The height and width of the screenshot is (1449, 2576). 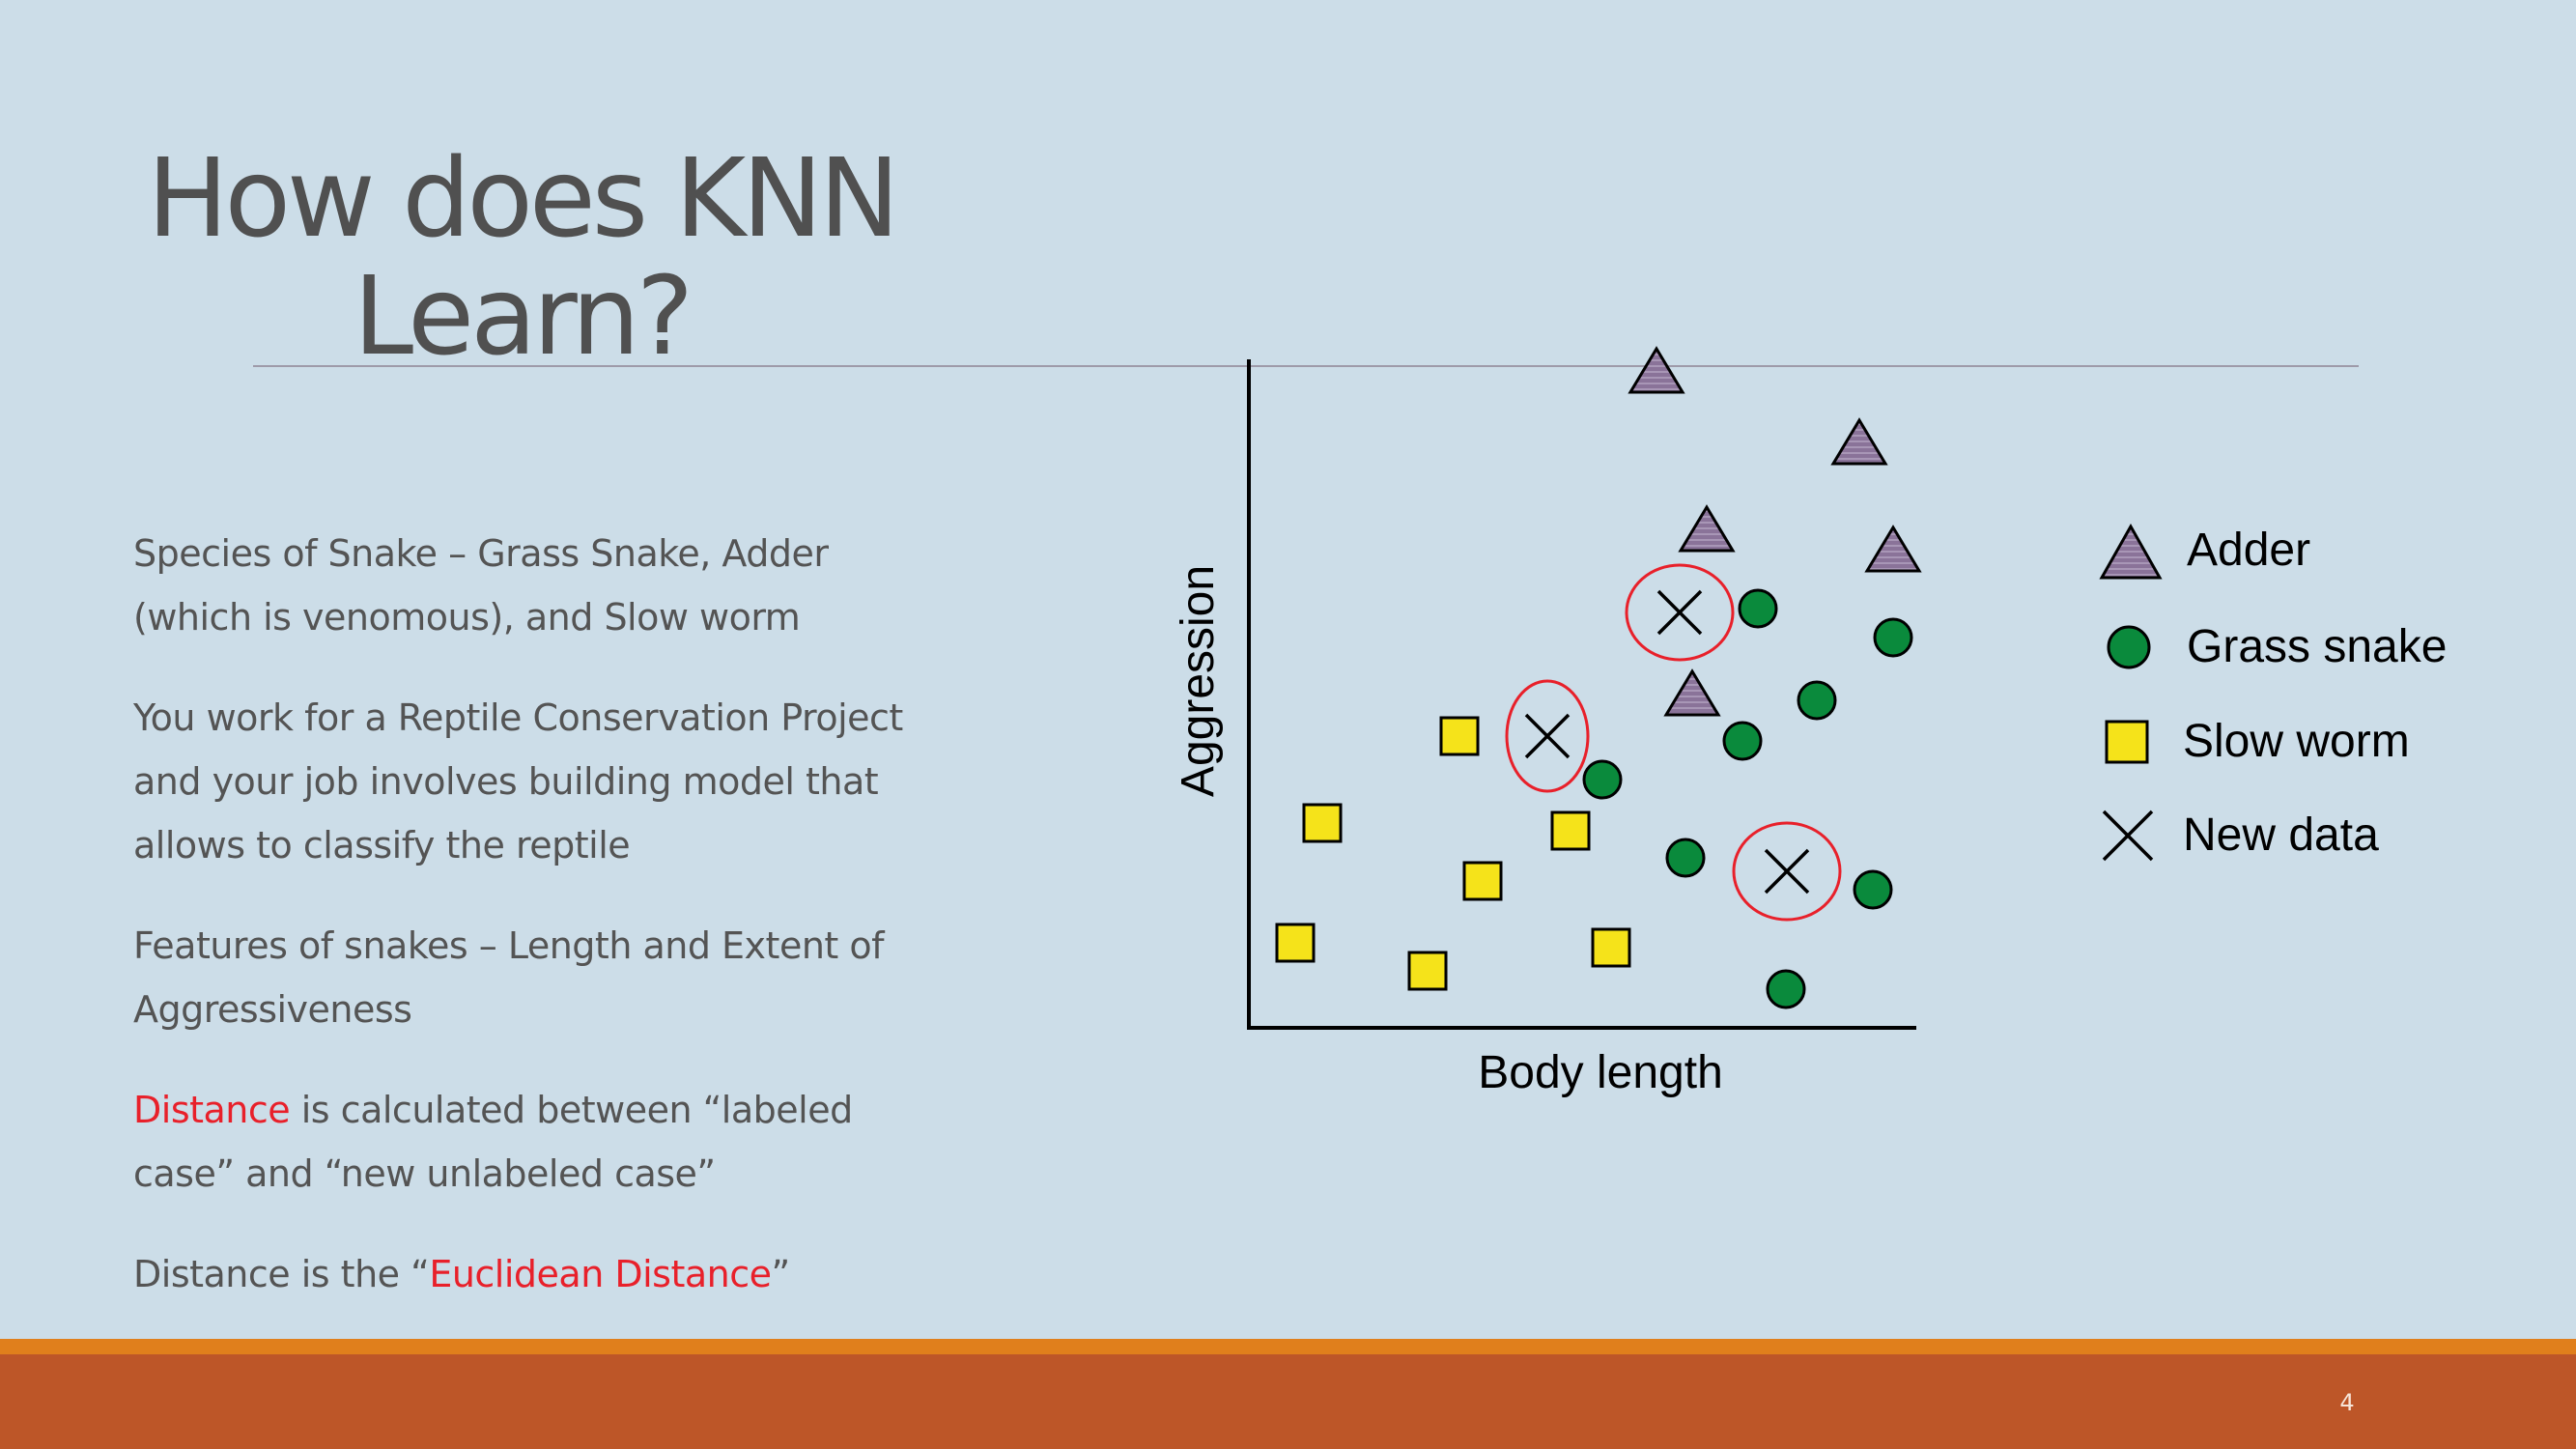 I want to click on bullet-euclidean: Distance is the “Euclidean Distance”, so click(x=529, y=1274).